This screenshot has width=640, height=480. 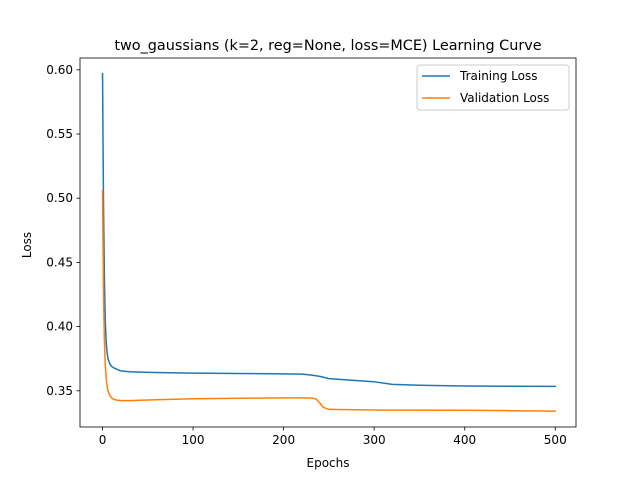 What do you see at coordinates (464, 440) in the screenshot?
I see `x-tick-label: 400` at bounding box center [464, 440].